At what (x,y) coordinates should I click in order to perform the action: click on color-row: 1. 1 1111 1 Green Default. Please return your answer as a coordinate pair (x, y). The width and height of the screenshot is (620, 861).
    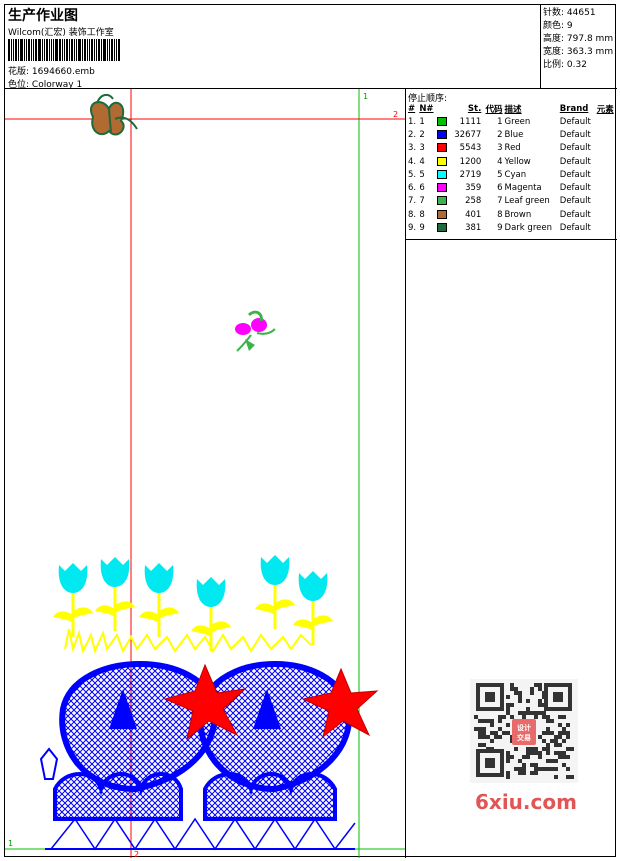
    Looking at the image, I should click on (512, 121).